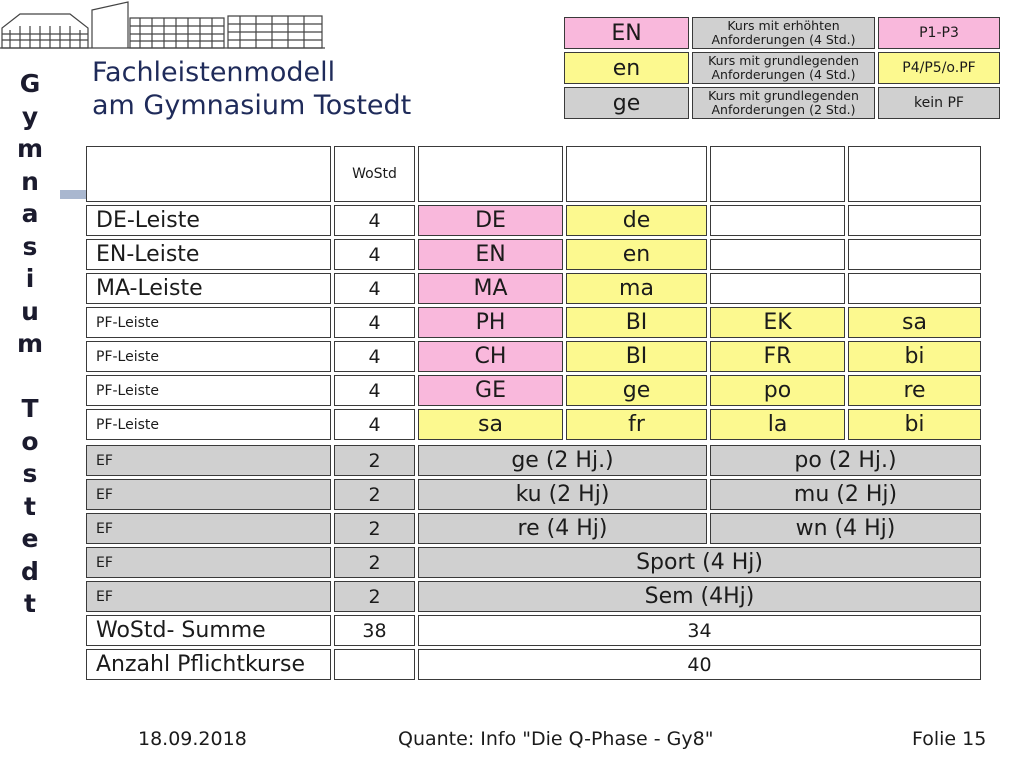 The image size is (1024, 768). What do you see at coordinates (374, 174) in the screenshot?
I see `header-wostd: WoStd` at bounding box center [374, 174].